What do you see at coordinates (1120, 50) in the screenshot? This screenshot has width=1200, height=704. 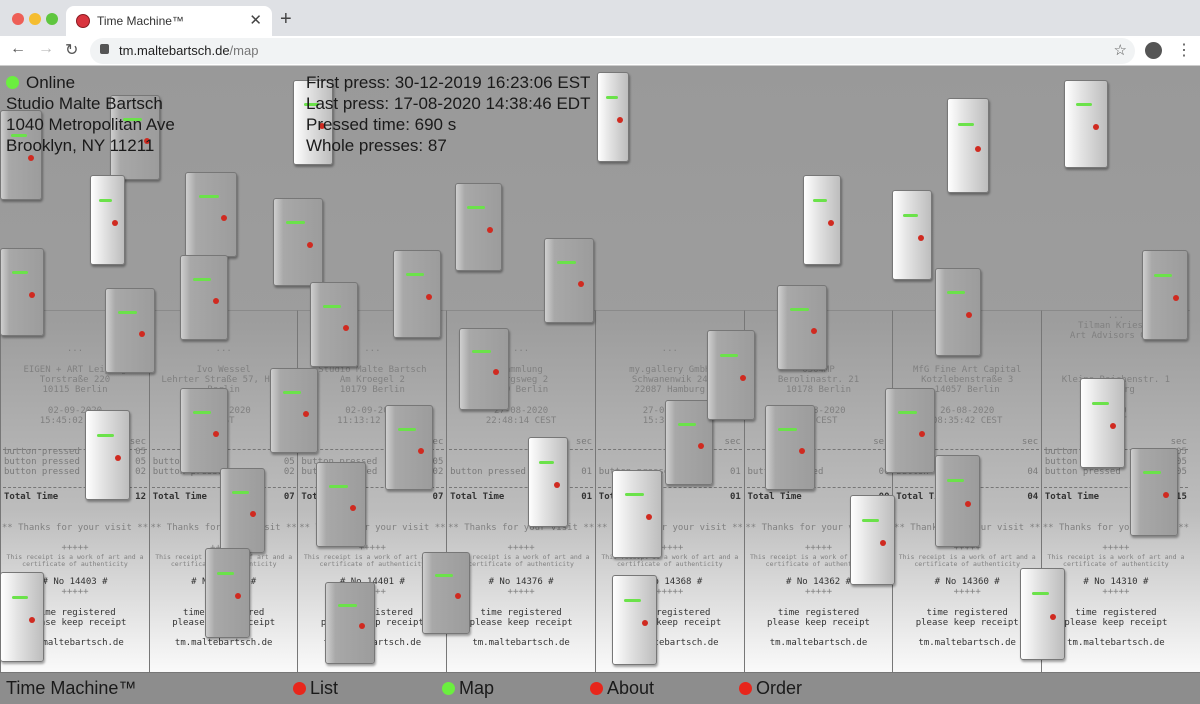 I see `bookmark-star-icon: ☆` at bounding box center [1120, 50].